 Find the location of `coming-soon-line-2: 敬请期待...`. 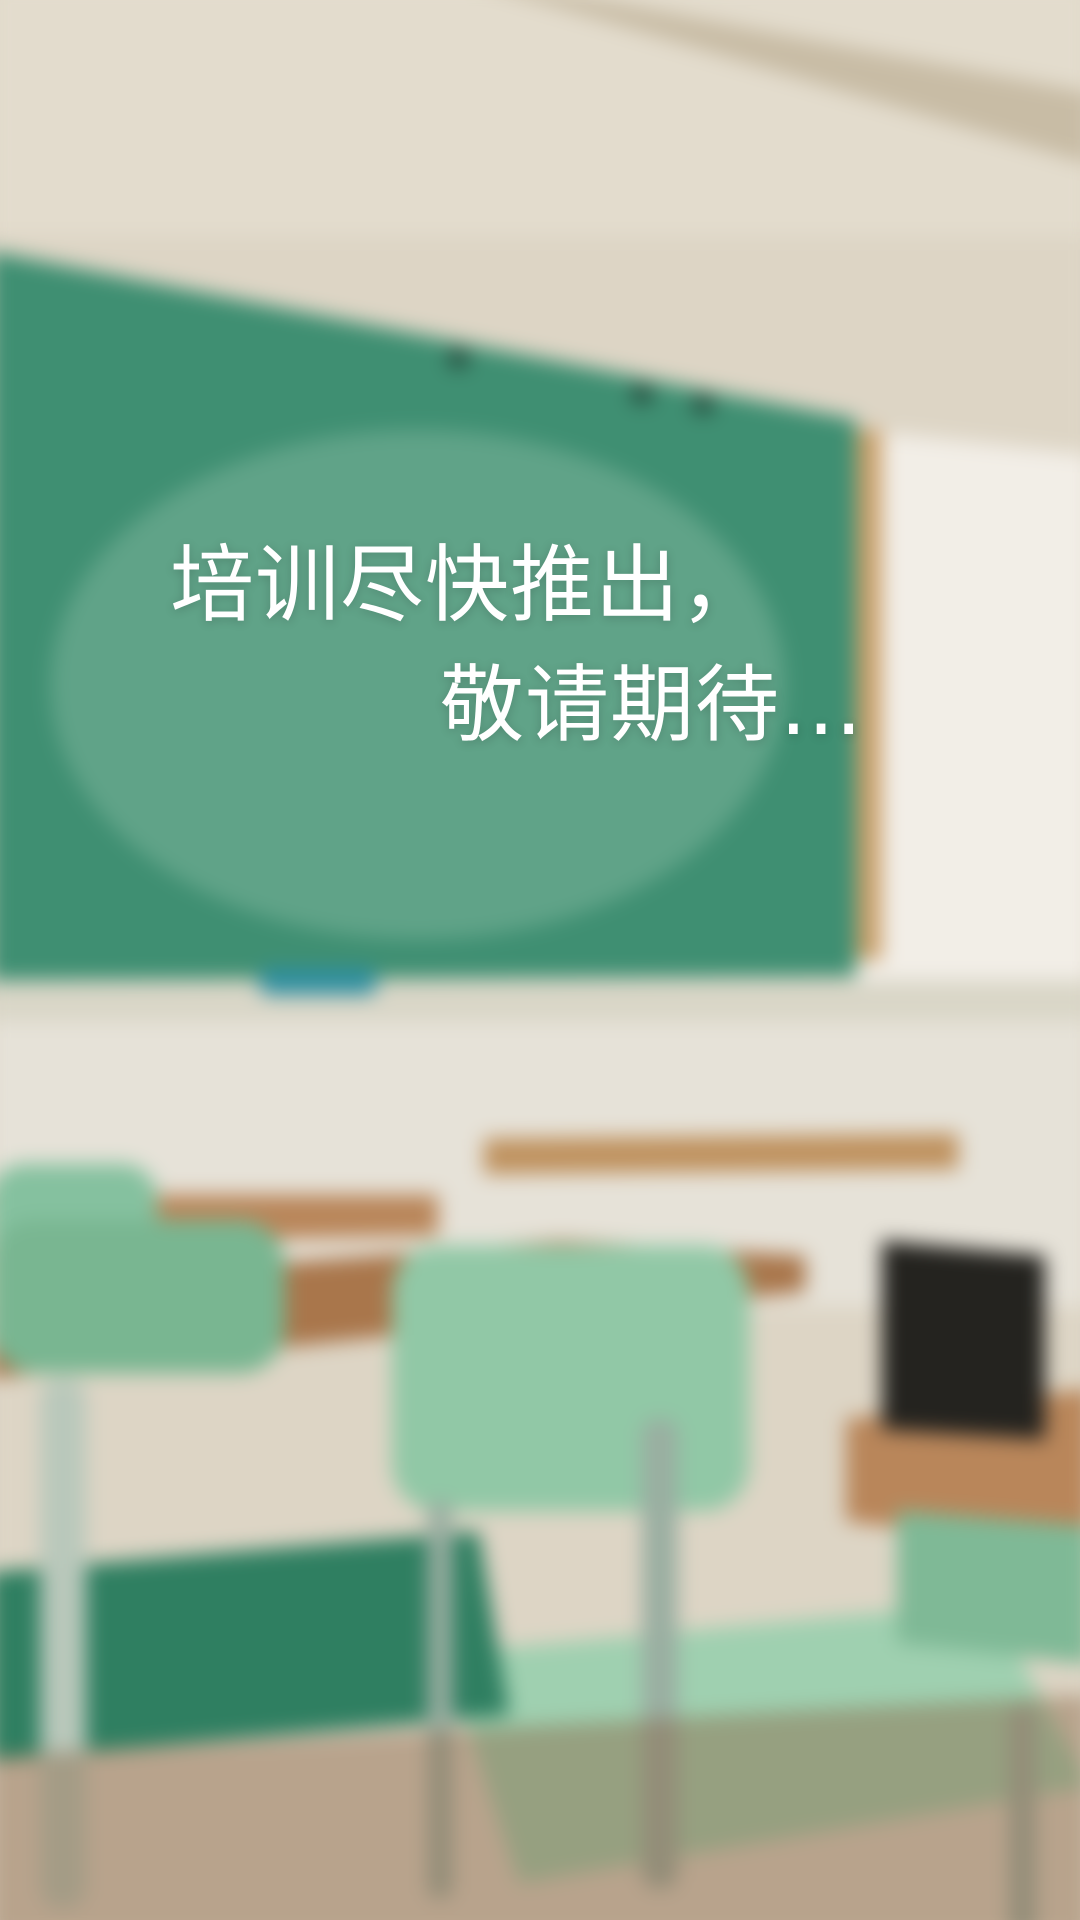

coming-soon-line-2: 敬请期待... is located at coordinates (652, 705).